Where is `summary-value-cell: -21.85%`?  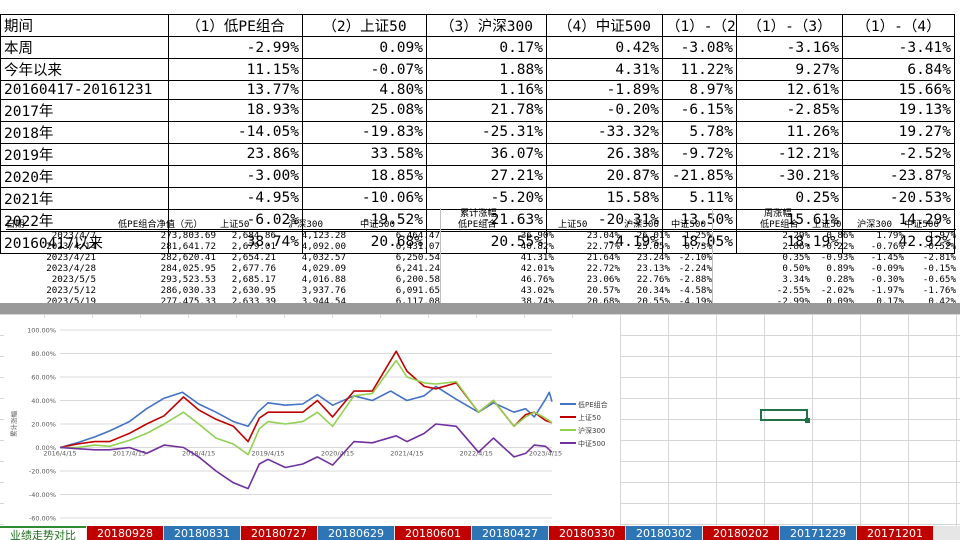 summary-value-cell: -21.85% is located at coordinates (699, 176).